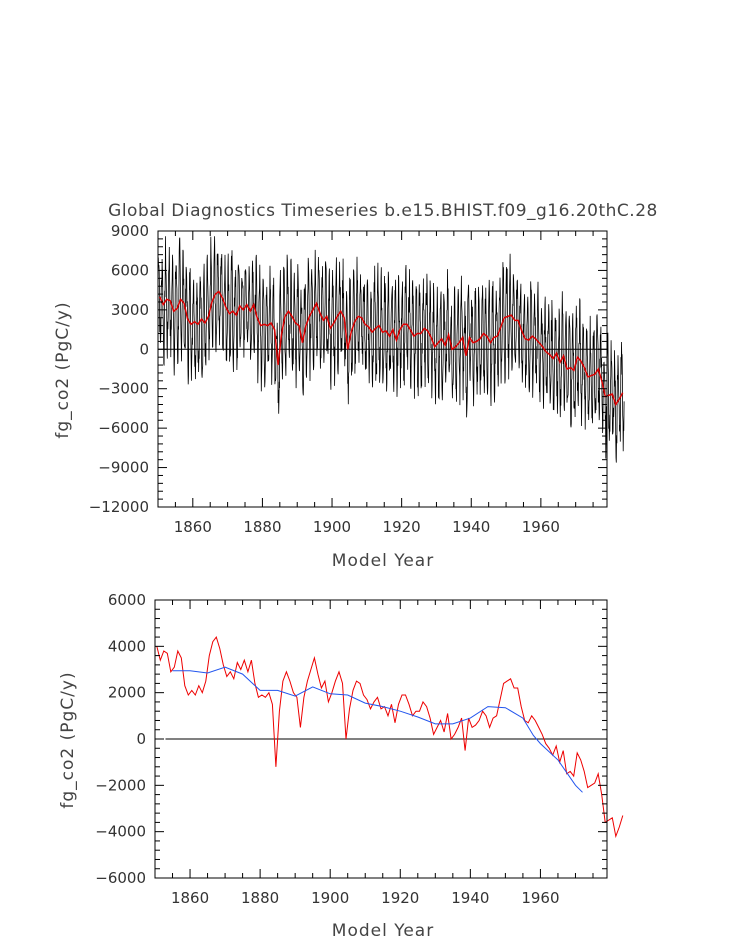 The height and width of the screenshot is (945, 733). What do you see at coordinates (127, 646) in the screenshot?
I see `y-tick-label: 4000` at bounding box center [127, 646].